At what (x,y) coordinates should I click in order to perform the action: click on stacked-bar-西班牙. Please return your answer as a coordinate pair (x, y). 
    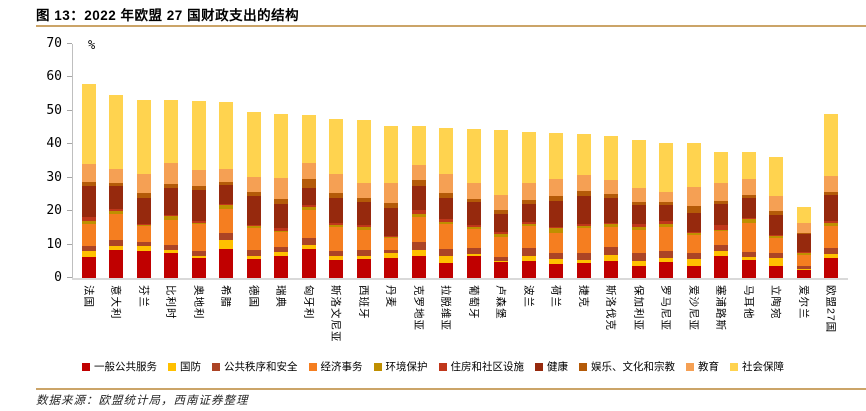
    Looking at the image, I should click on (363, 198).